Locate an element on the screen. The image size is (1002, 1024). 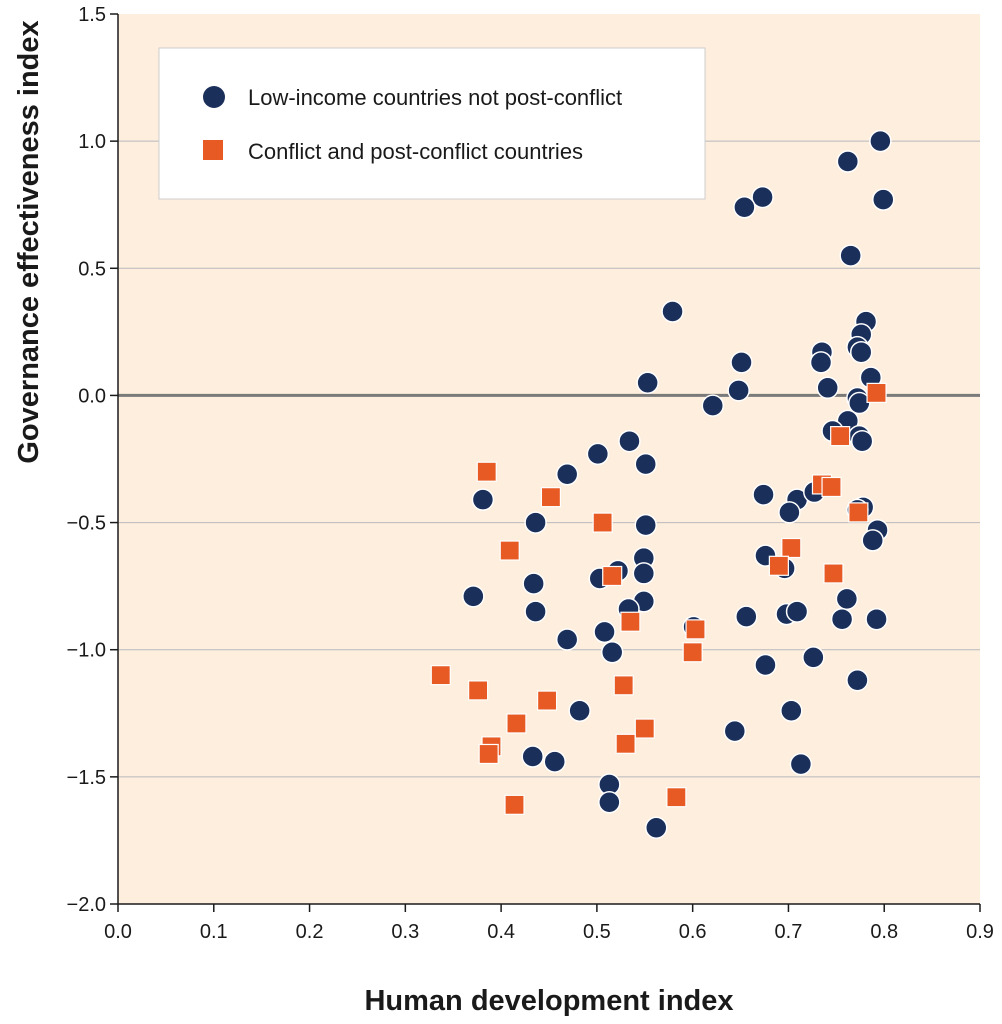
x-tick-label: 0.0 is located at coordinates (118, 932).